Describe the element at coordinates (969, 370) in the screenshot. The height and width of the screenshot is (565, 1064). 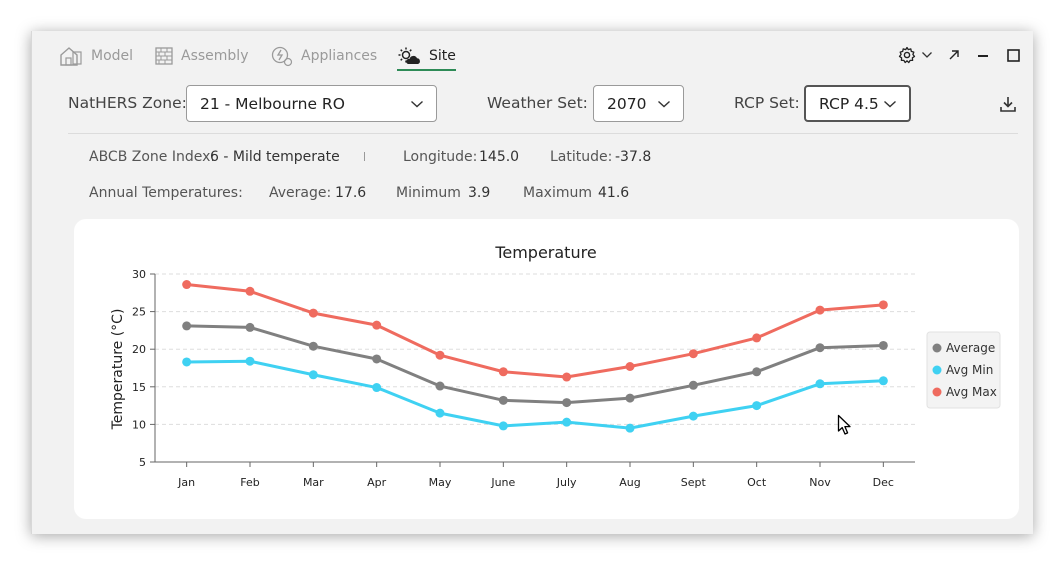
I see `legend-item-label: Avg Min` at that location.